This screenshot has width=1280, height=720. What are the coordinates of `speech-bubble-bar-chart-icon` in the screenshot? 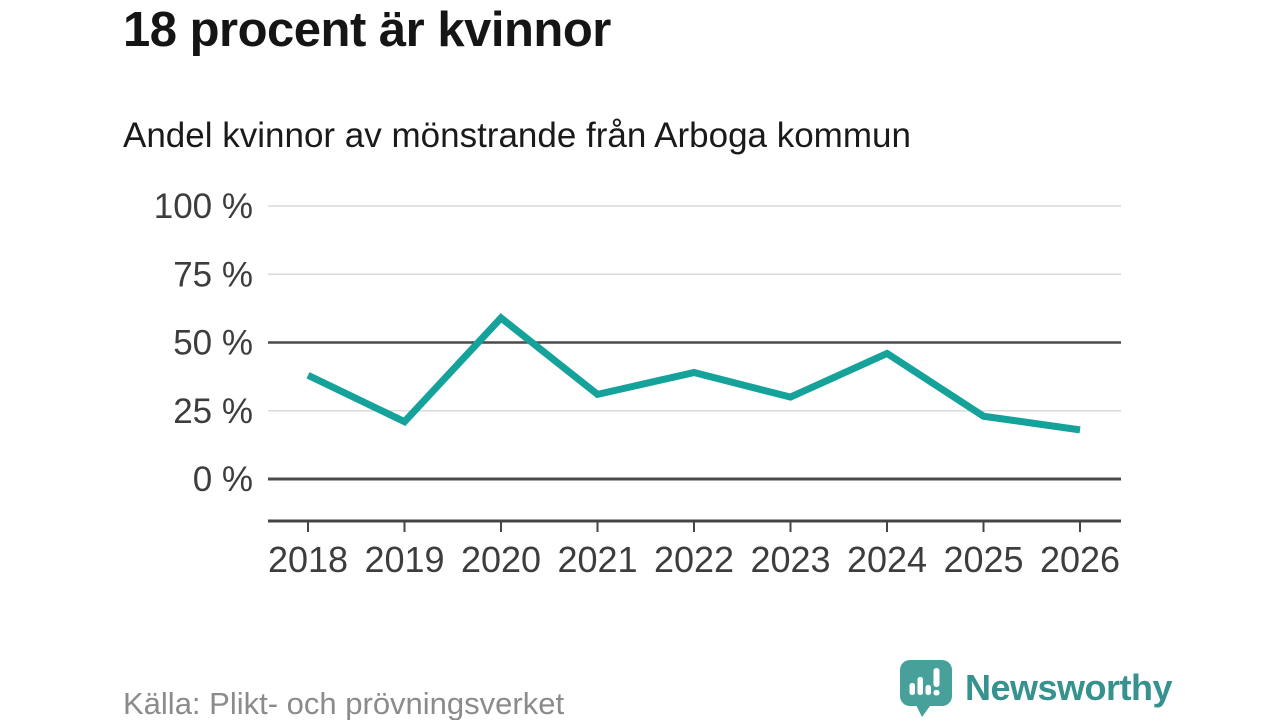 It's located at (926, 688).